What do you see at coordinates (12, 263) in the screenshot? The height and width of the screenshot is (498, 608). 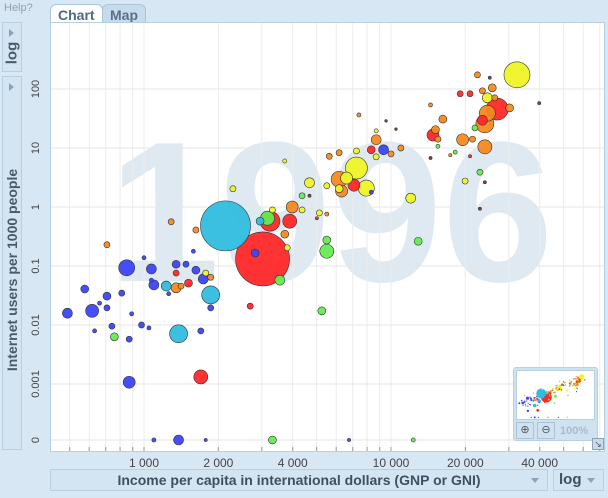 I see `y-axis-select: Internet users per 1000 people` at bounding box center [12, 263].